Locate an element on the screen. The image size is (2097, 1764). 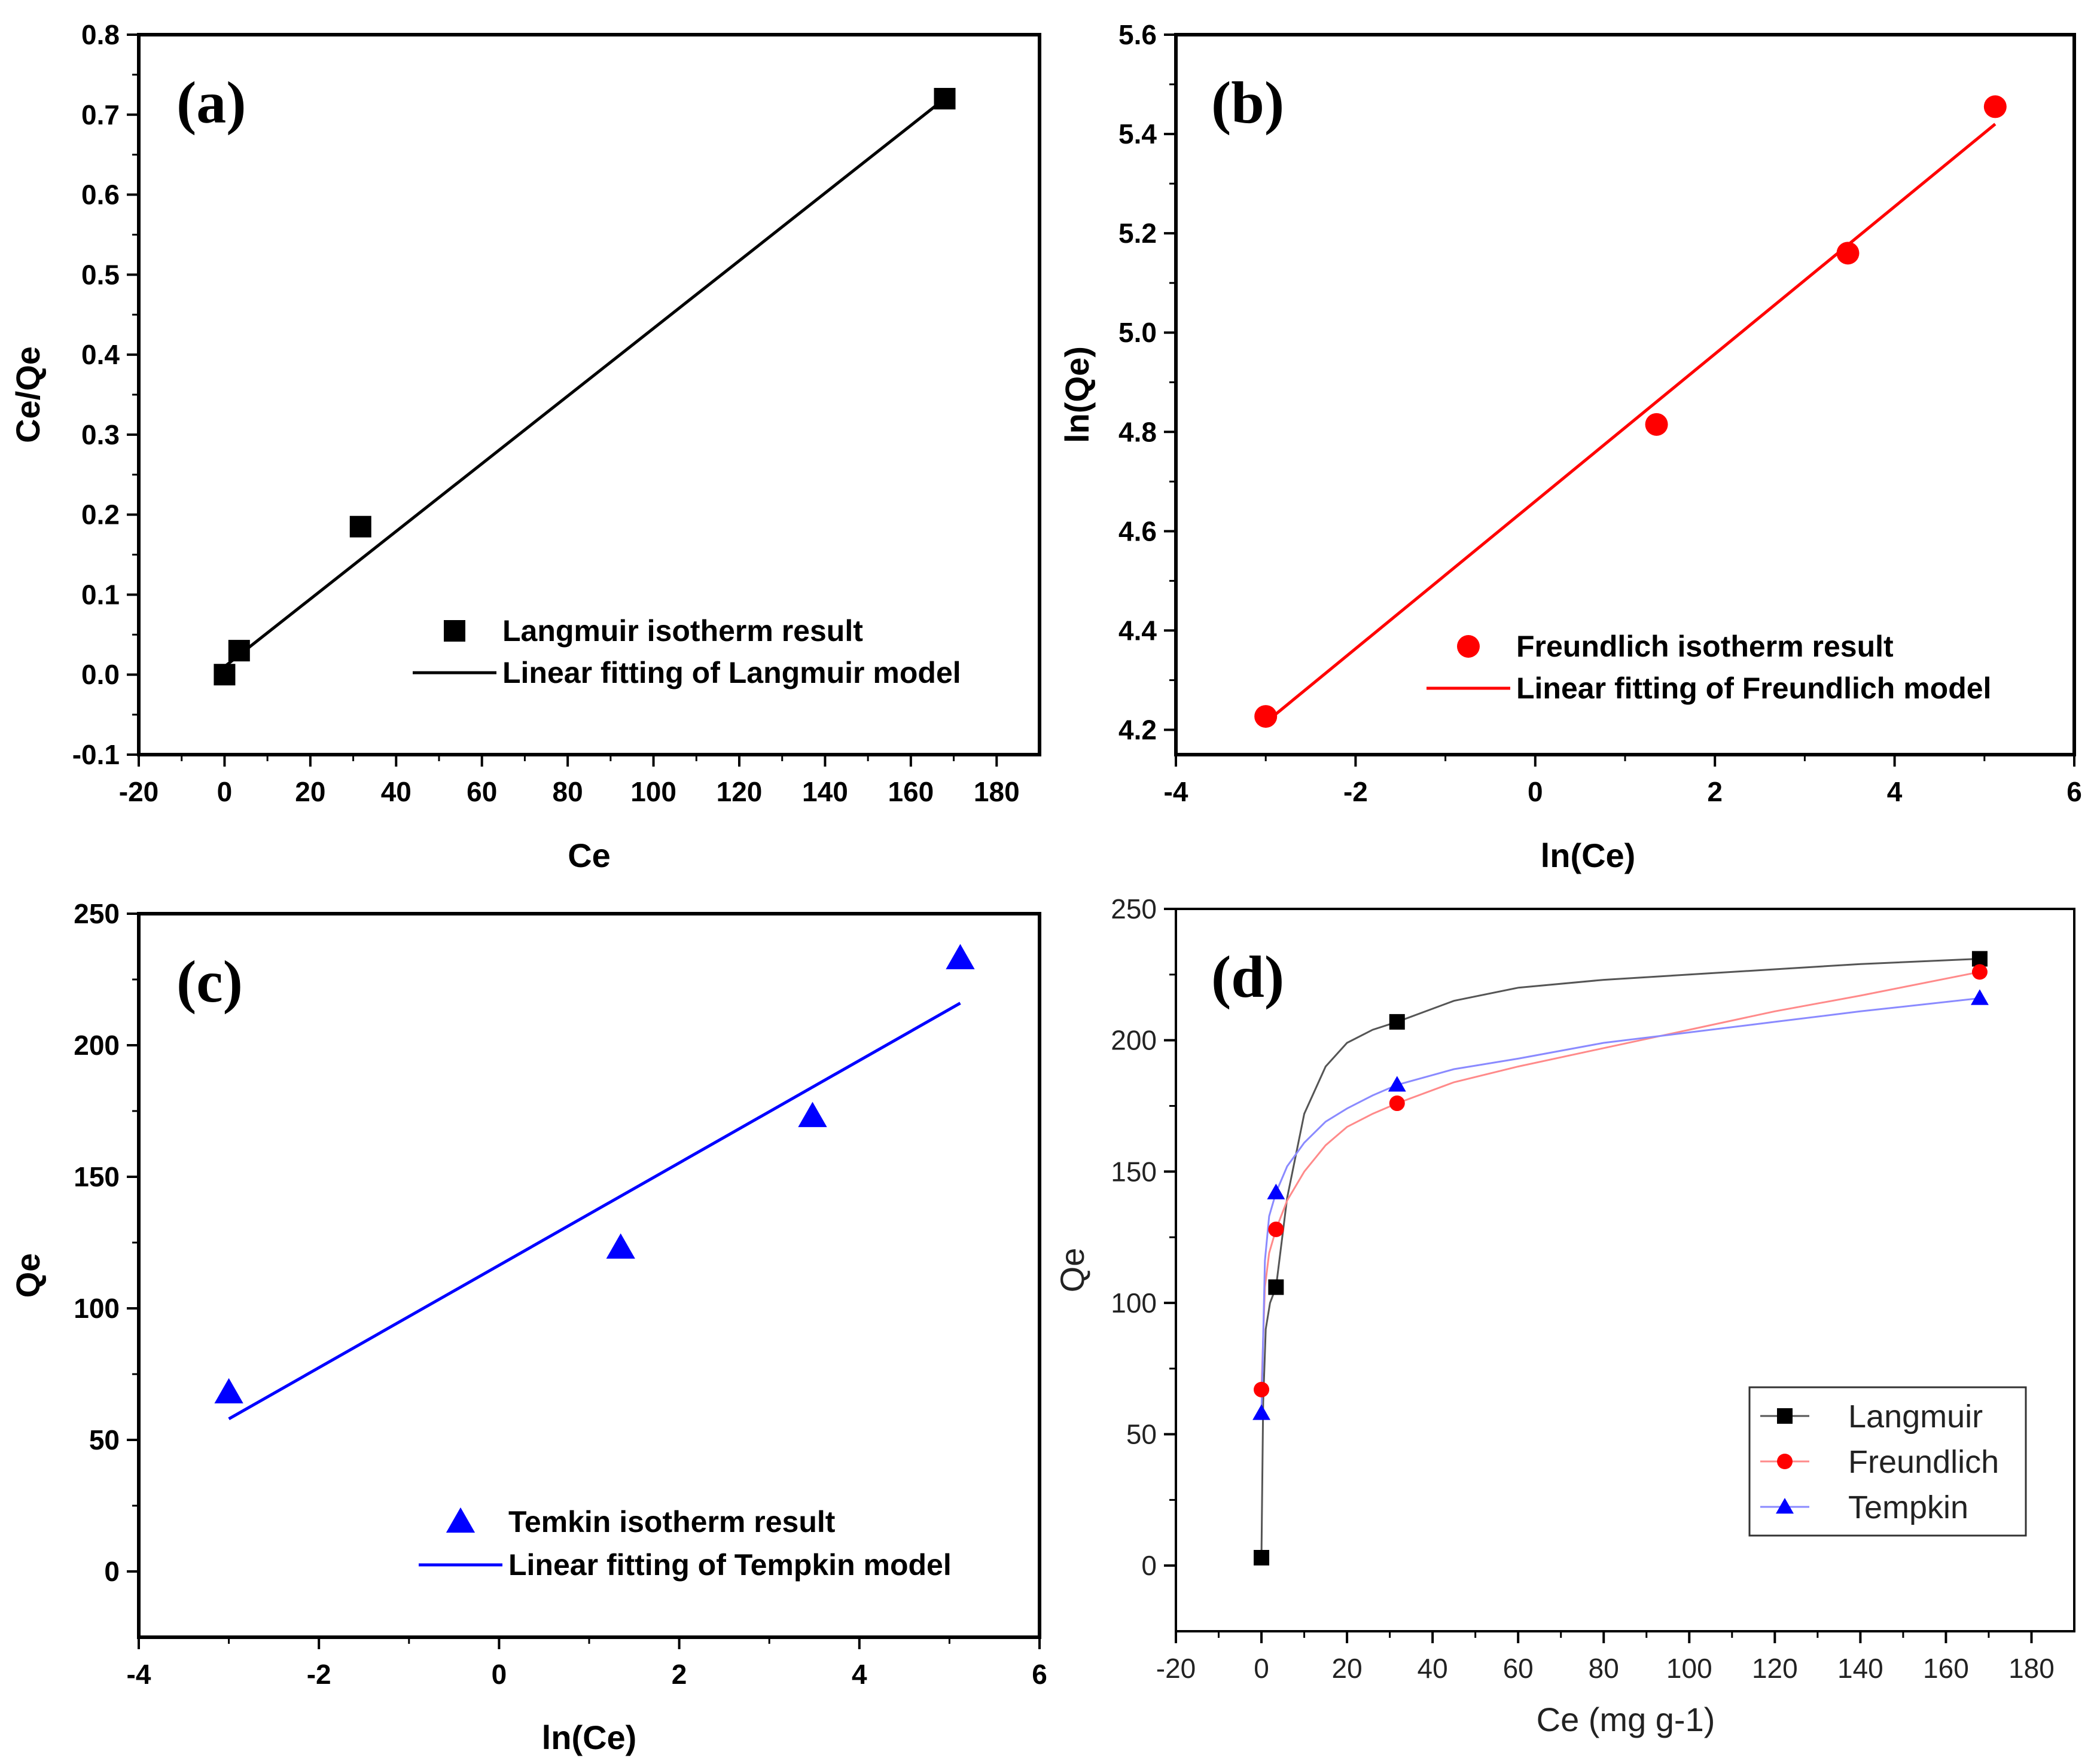
x-tick-label: 2 is located at coordinates (679, 1674).